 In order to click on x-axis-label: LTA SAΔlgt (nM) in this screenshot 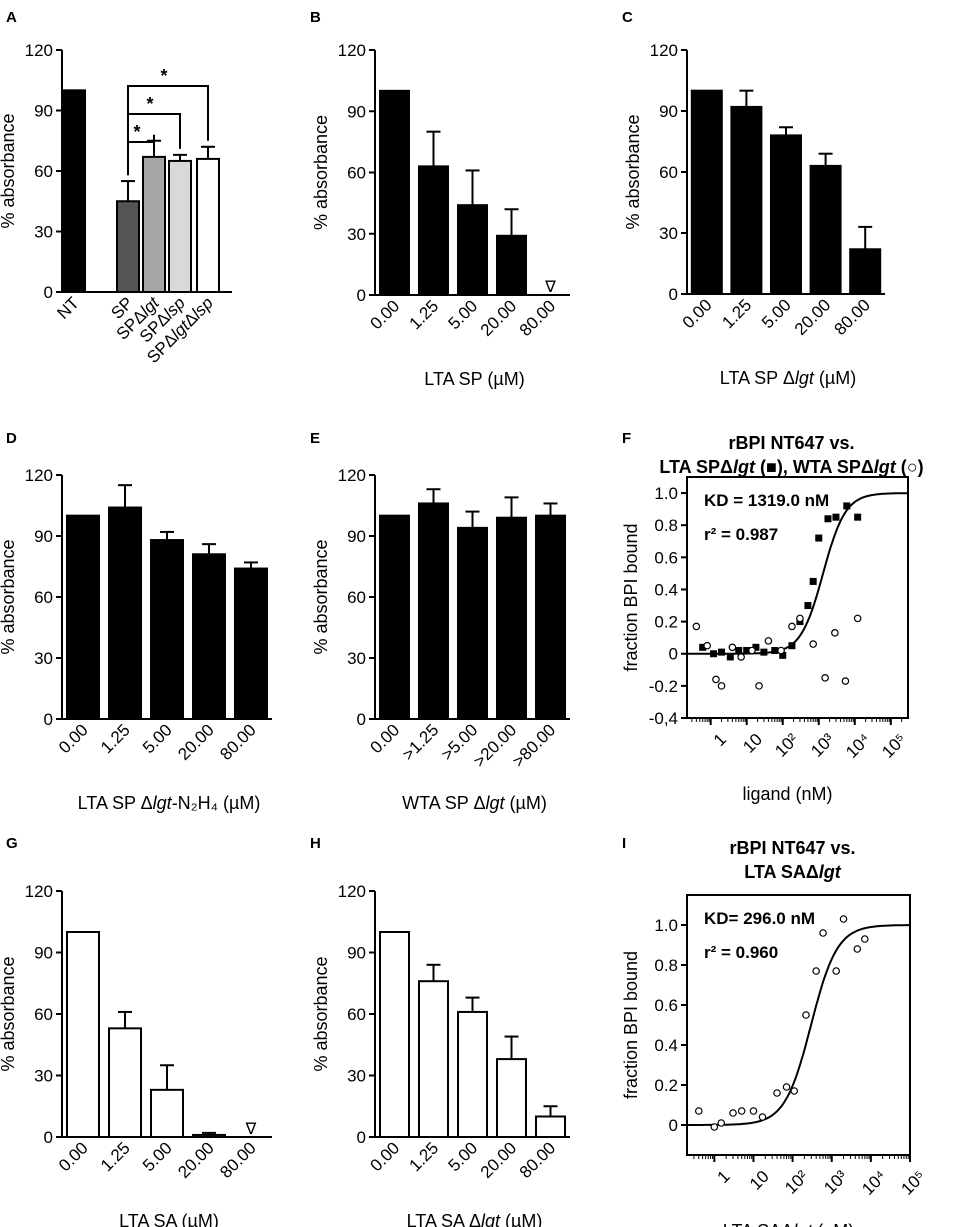, I will do `click(788, 1224)`.